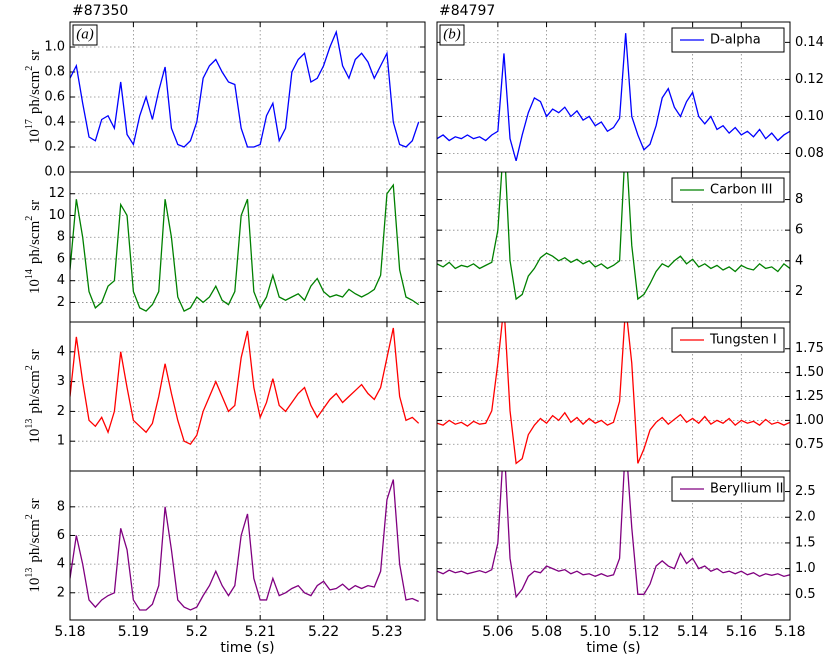 Image resolution: width=834 pixels, height=663 pixels. What do you see at coordinates (56, 215) in the screenshot?
I see `y-tick-label: 10` at bounding box center [56, 215].